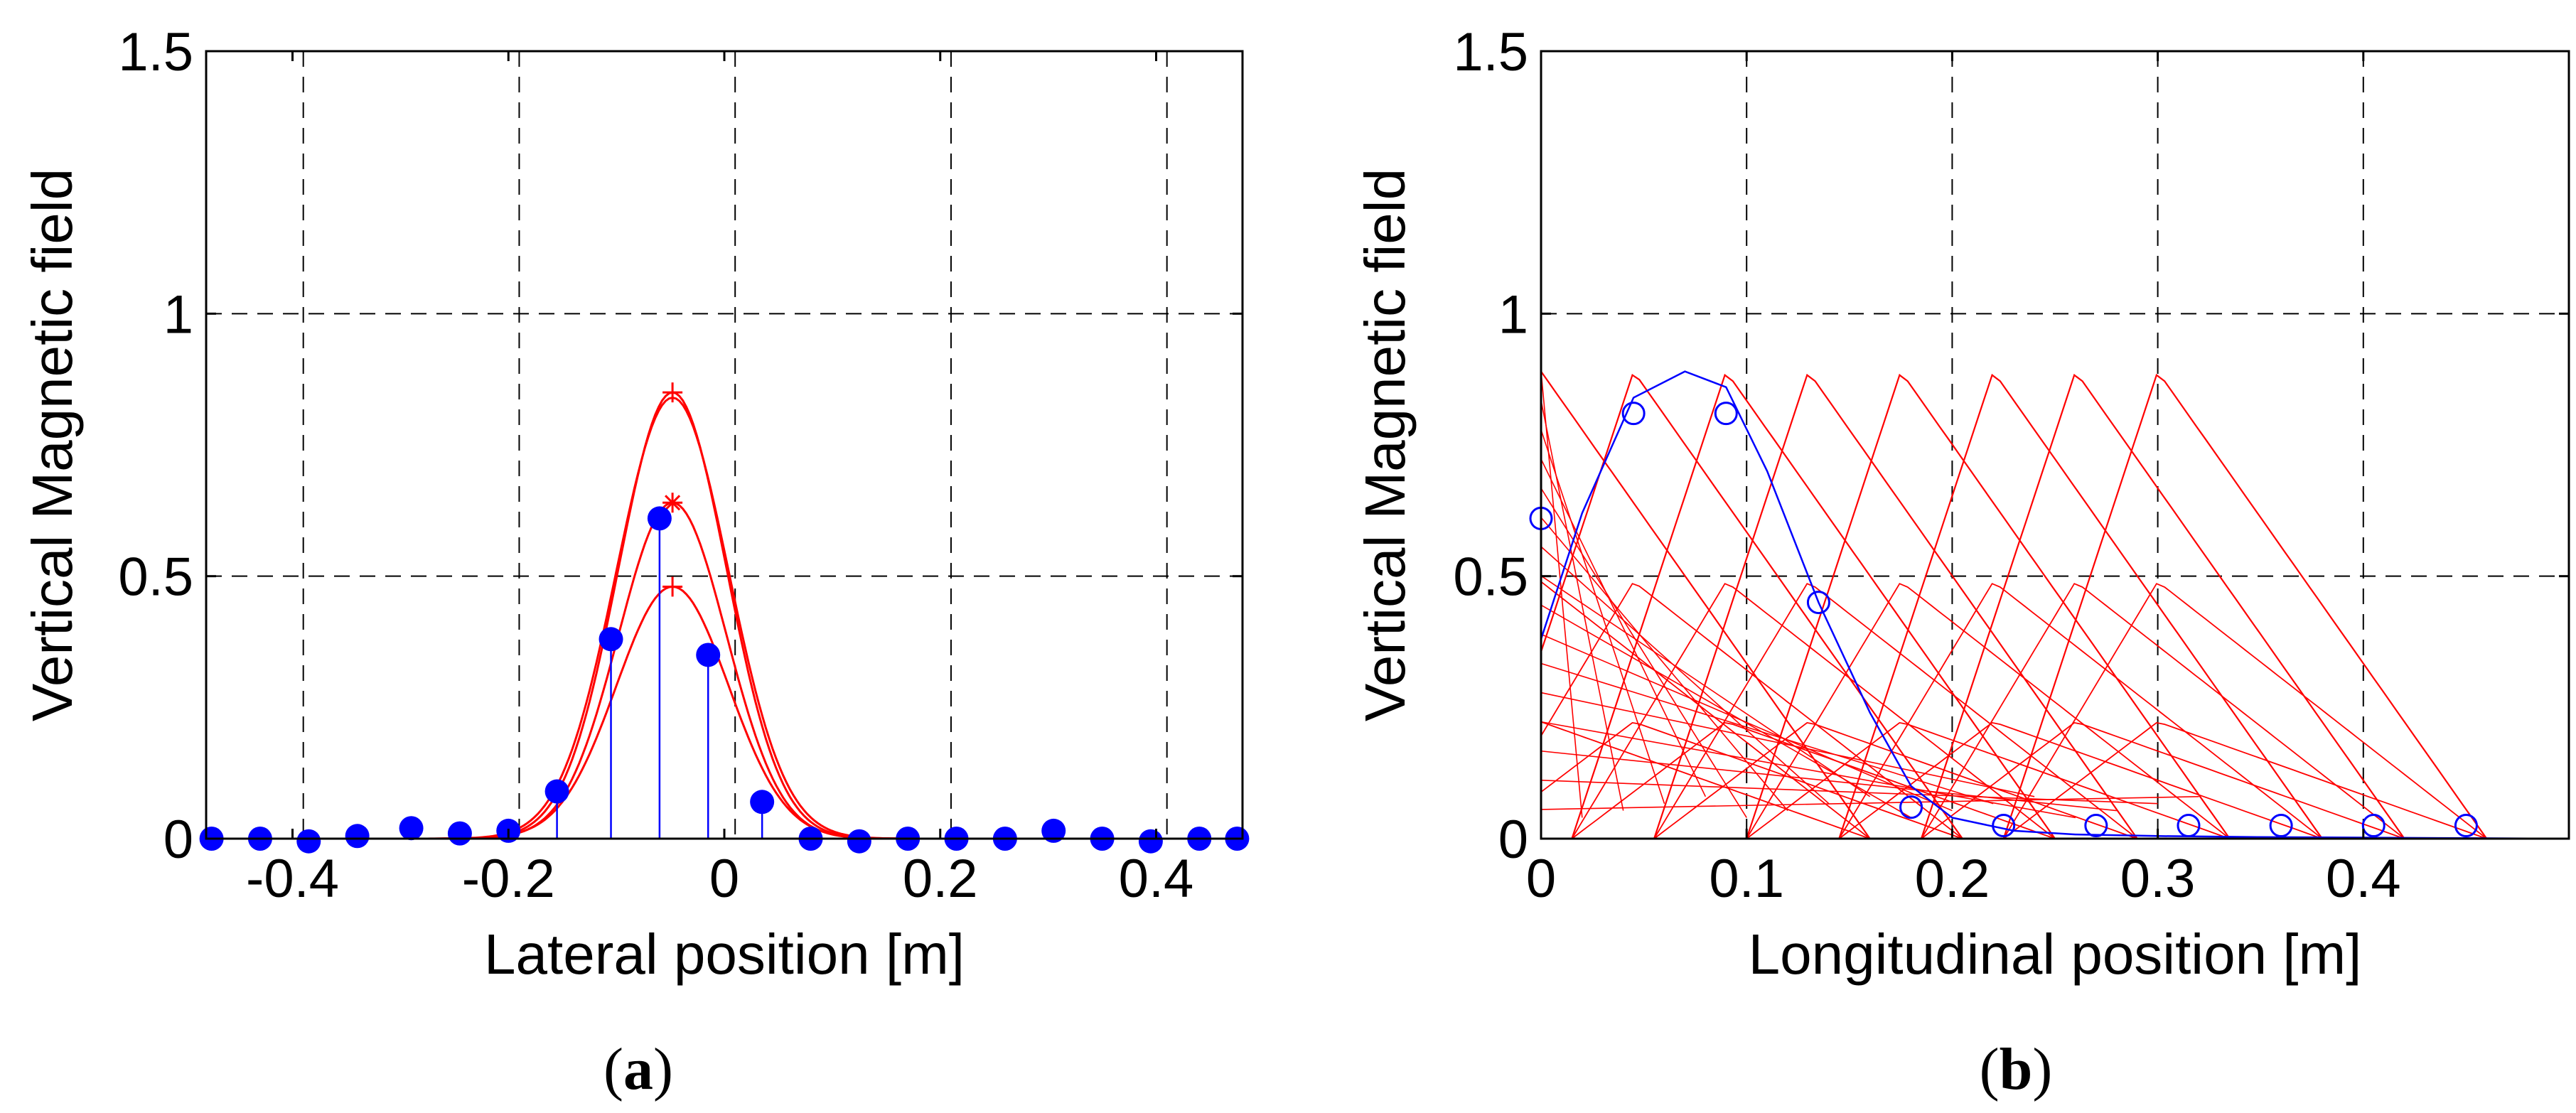  Describe the element at coordinates (178, 315) in the screenshot. I see `panel-a-ytick-label-2: 1` at that location.